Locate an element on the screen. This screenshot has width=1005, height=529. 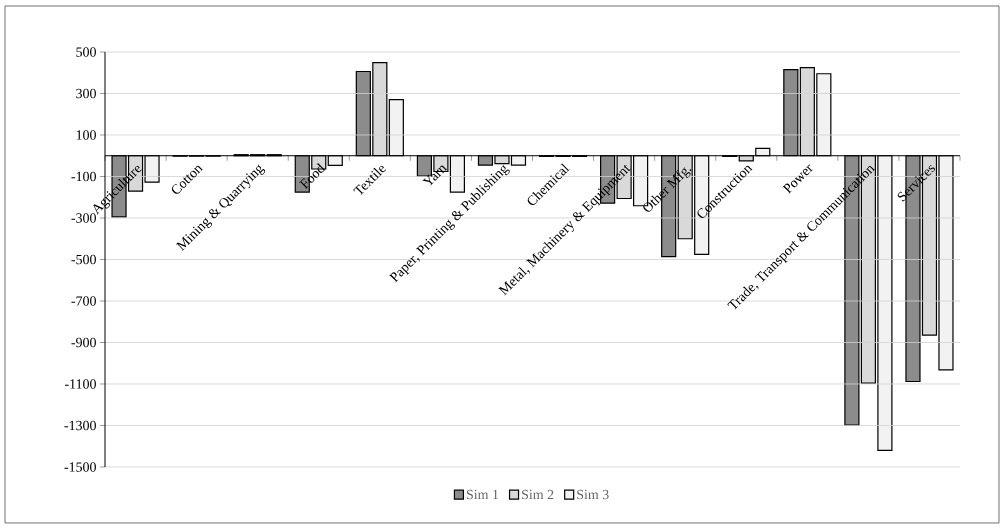
y-tick-label: -500 is located at coordinates (83, 259).